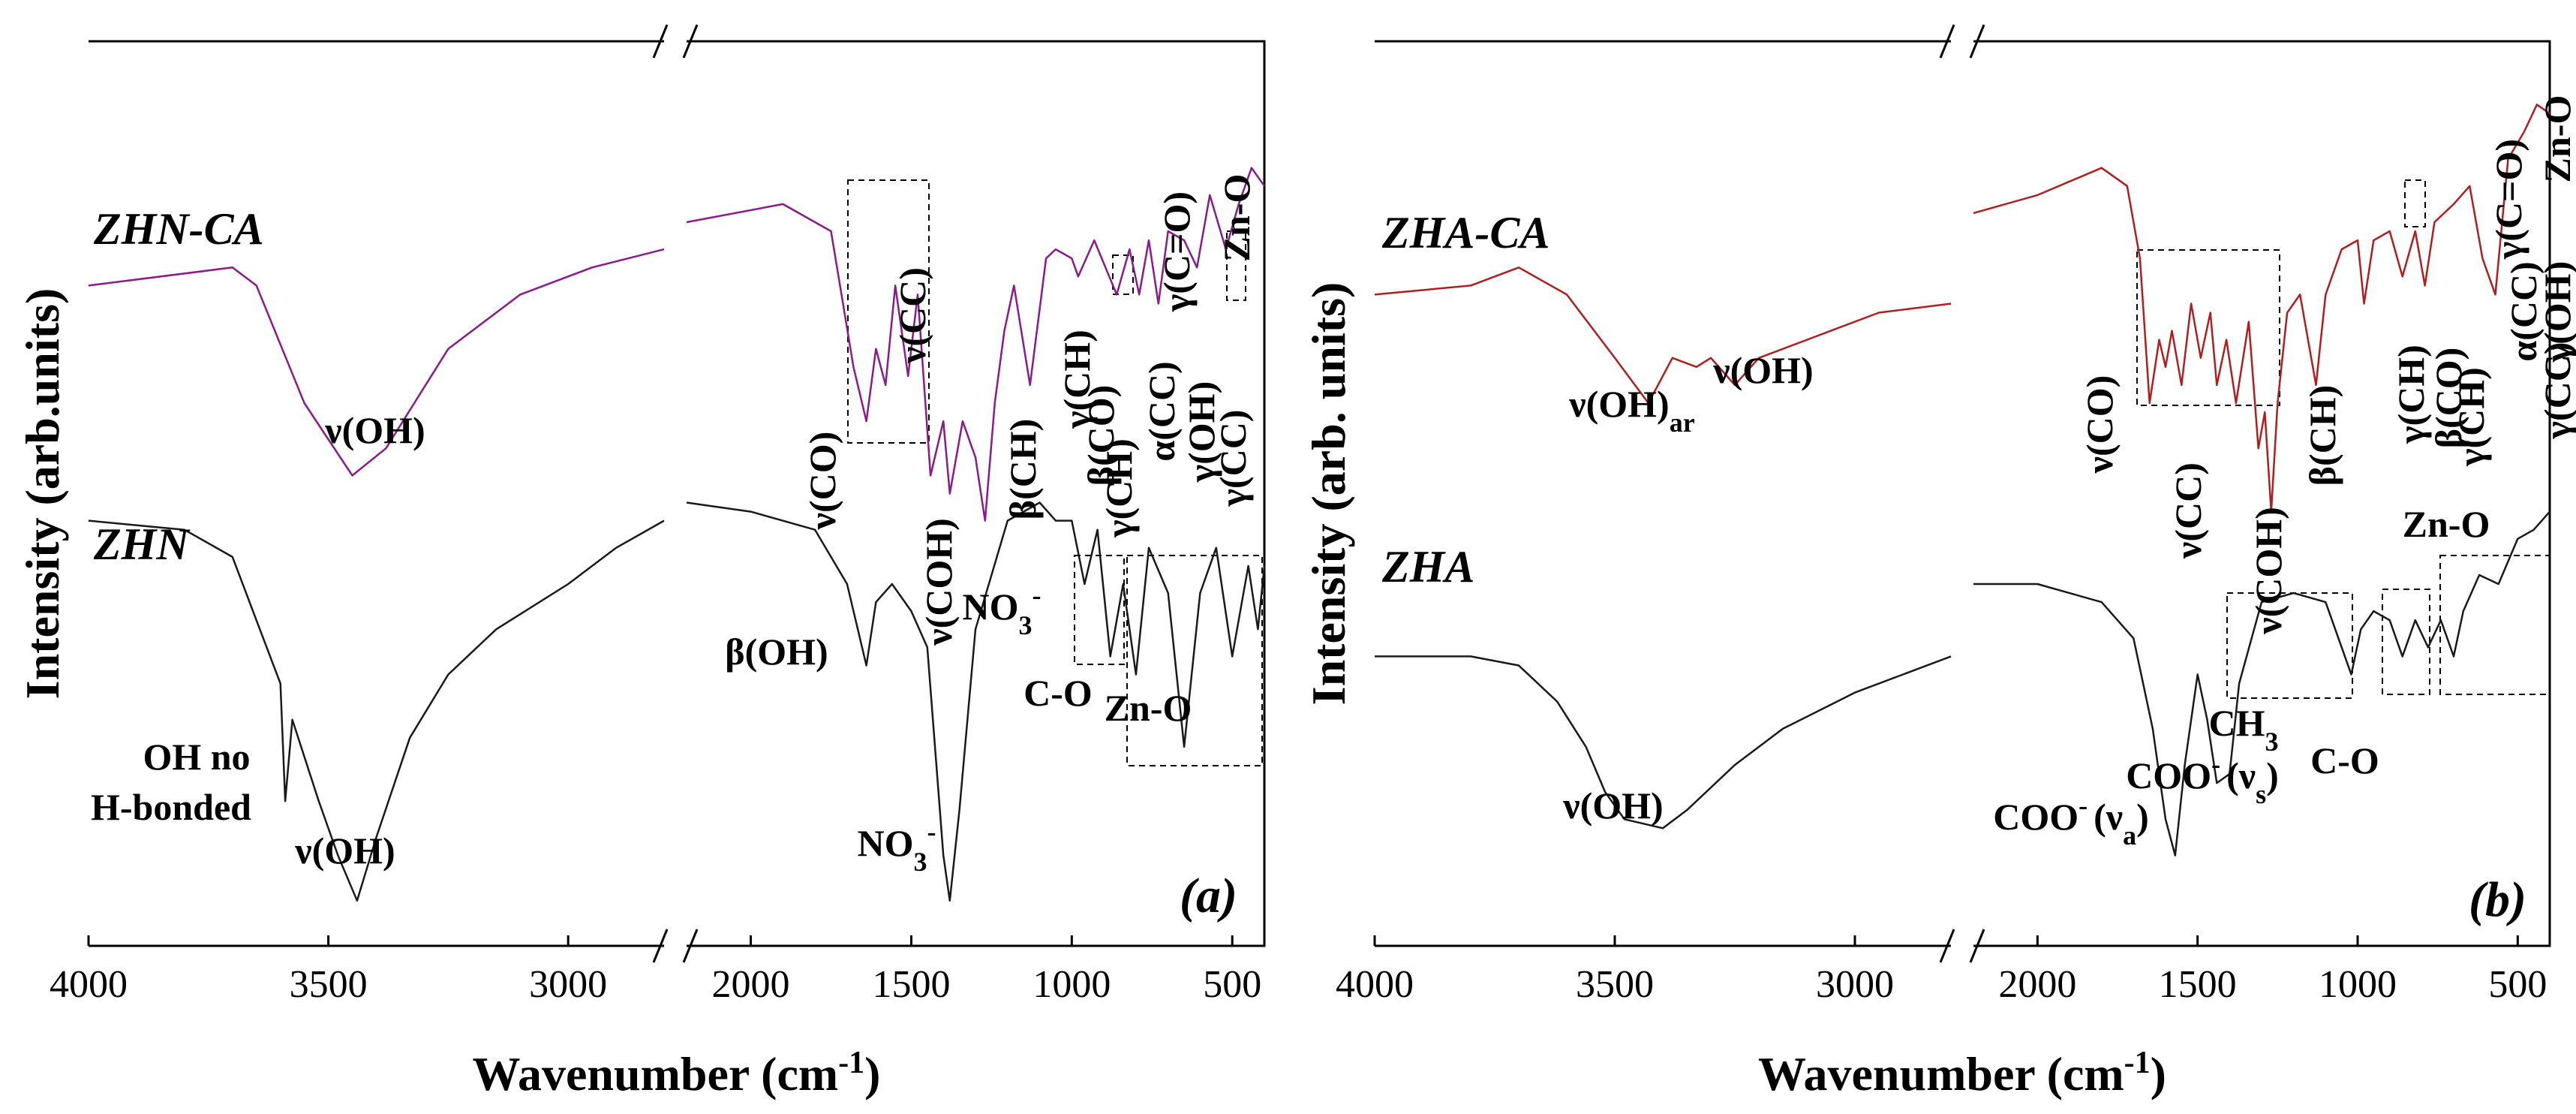 Image resolution: width=2576 pixels, height=1114 pixels. What do you see at coordinates (939, 582) in the screenshot?
I see `peak-annotation: ν(COH)` at bounding box center [939, 582].